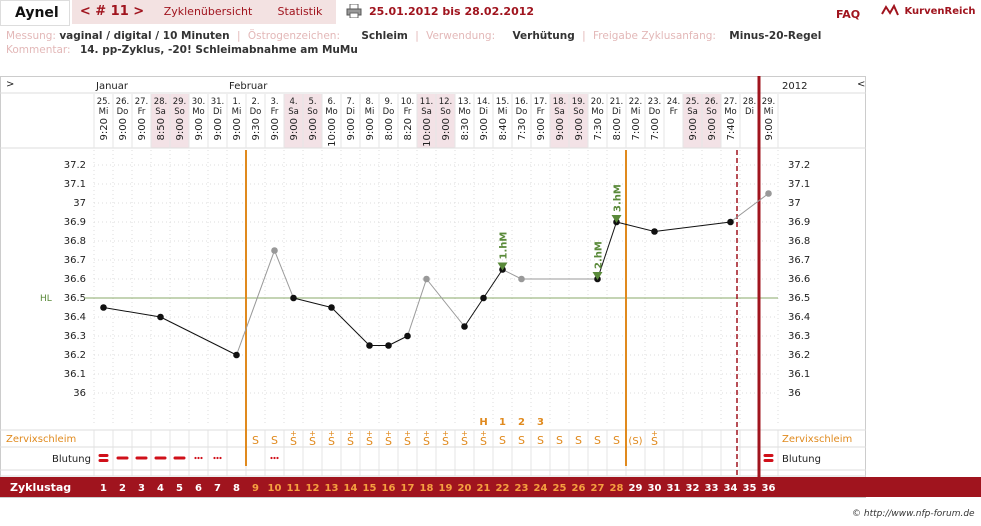 The width and height of the screenshot is (981, 526). Describe the element at coordinates (389, 112) in the screenshot. I see `day-weekday-label: Do` at that location.